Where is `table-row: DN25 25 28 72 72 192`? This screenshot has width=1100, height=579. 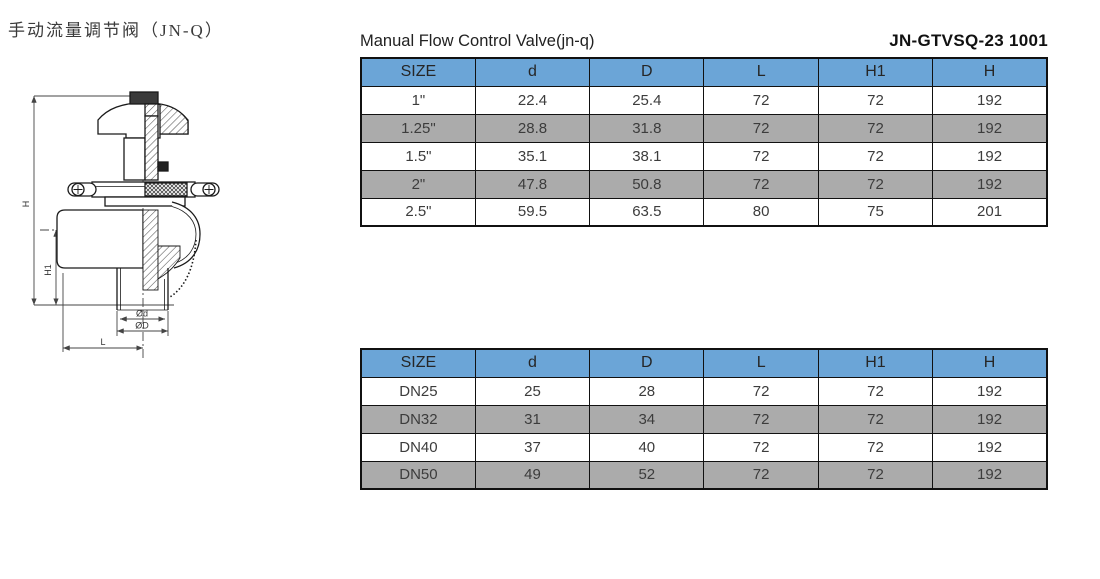 table-row: DN25 25 28 72 72 192 is located at coordinates (704, 391).